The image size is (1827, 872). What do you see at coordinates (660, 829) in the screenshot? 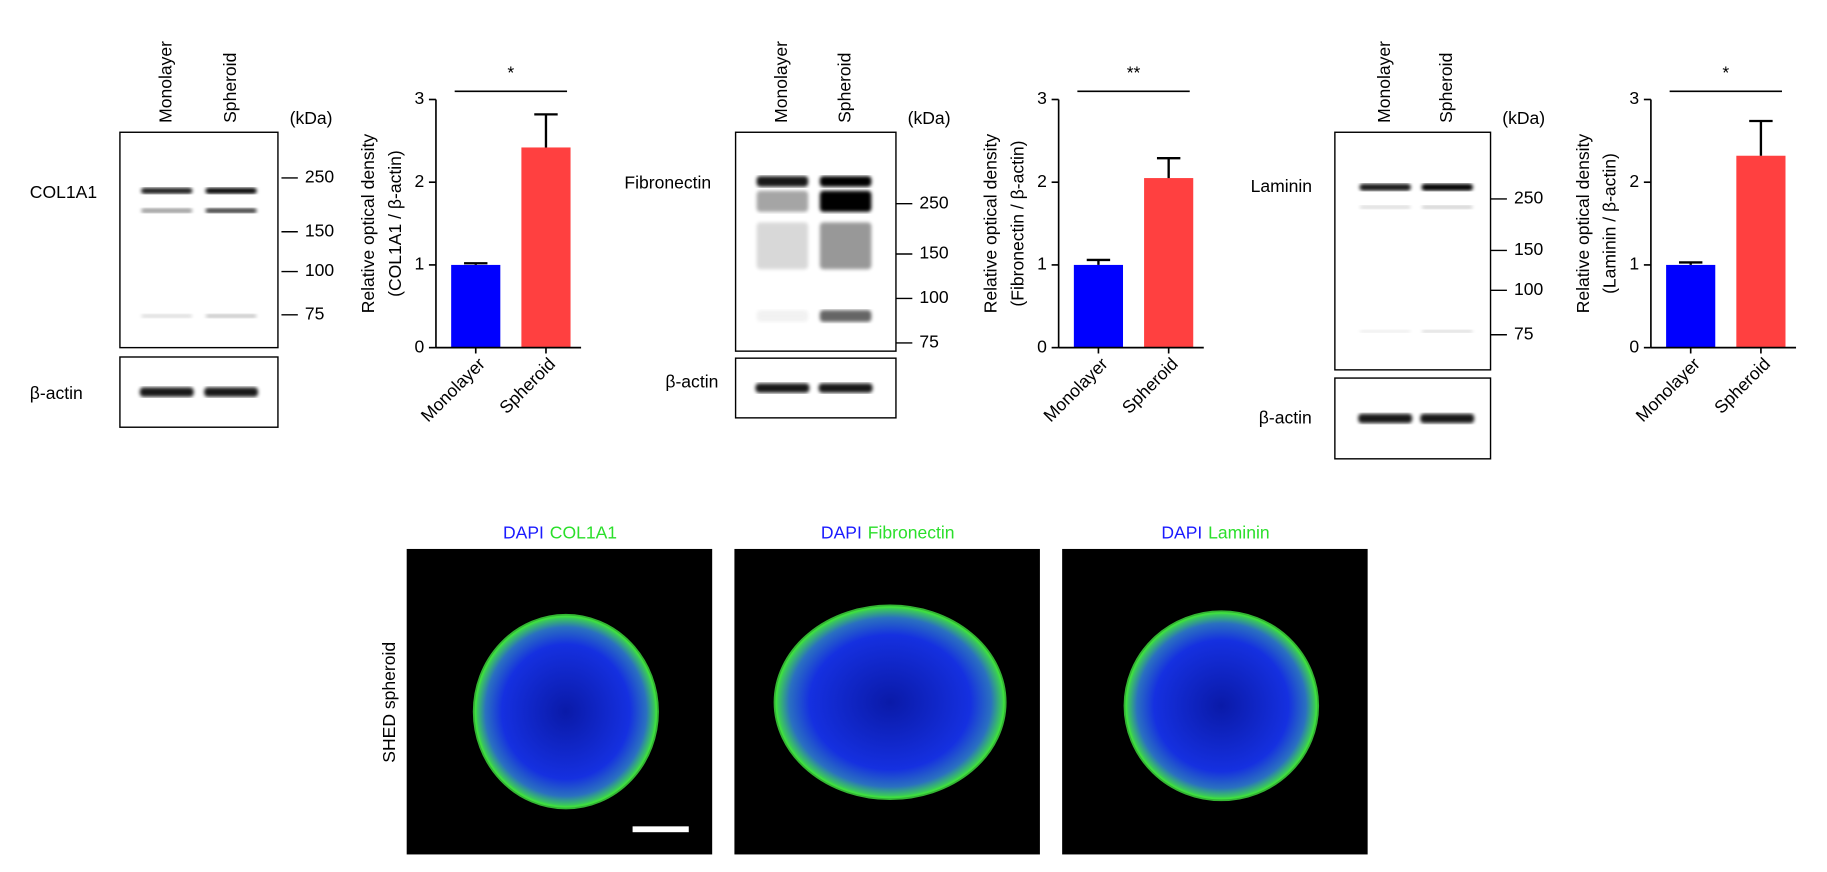
I see `scale-bar` at bounding box center [660, 829].